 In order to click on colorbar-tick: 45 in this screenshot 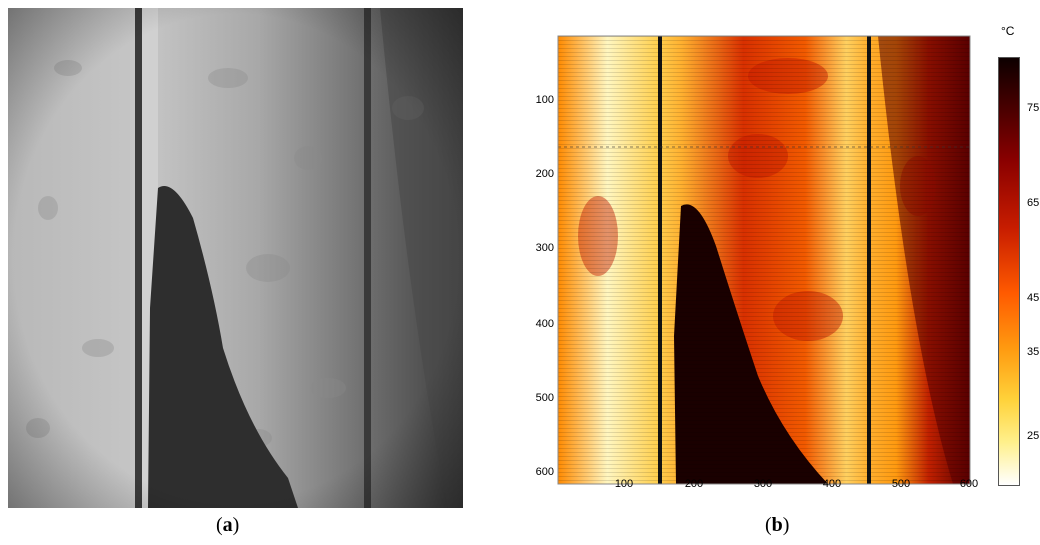, I will do `click(1033, 298)`.